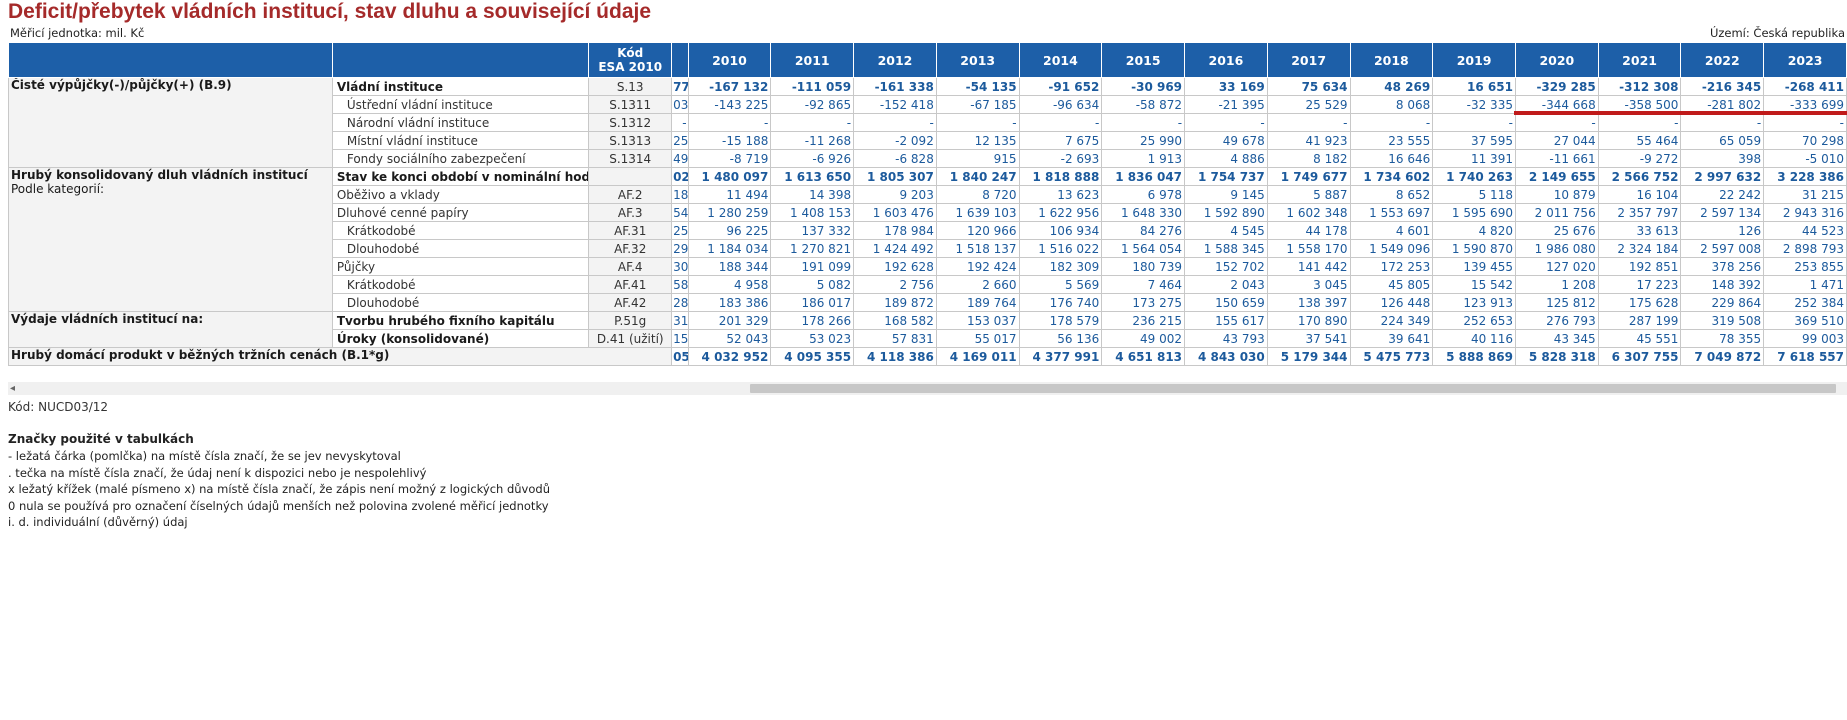 The image size is (1847, 720). What do you see at coordinates (1474, 194) in the screenshot?
I see `value-cell: 5 118` at bounding box center [1474, 194].